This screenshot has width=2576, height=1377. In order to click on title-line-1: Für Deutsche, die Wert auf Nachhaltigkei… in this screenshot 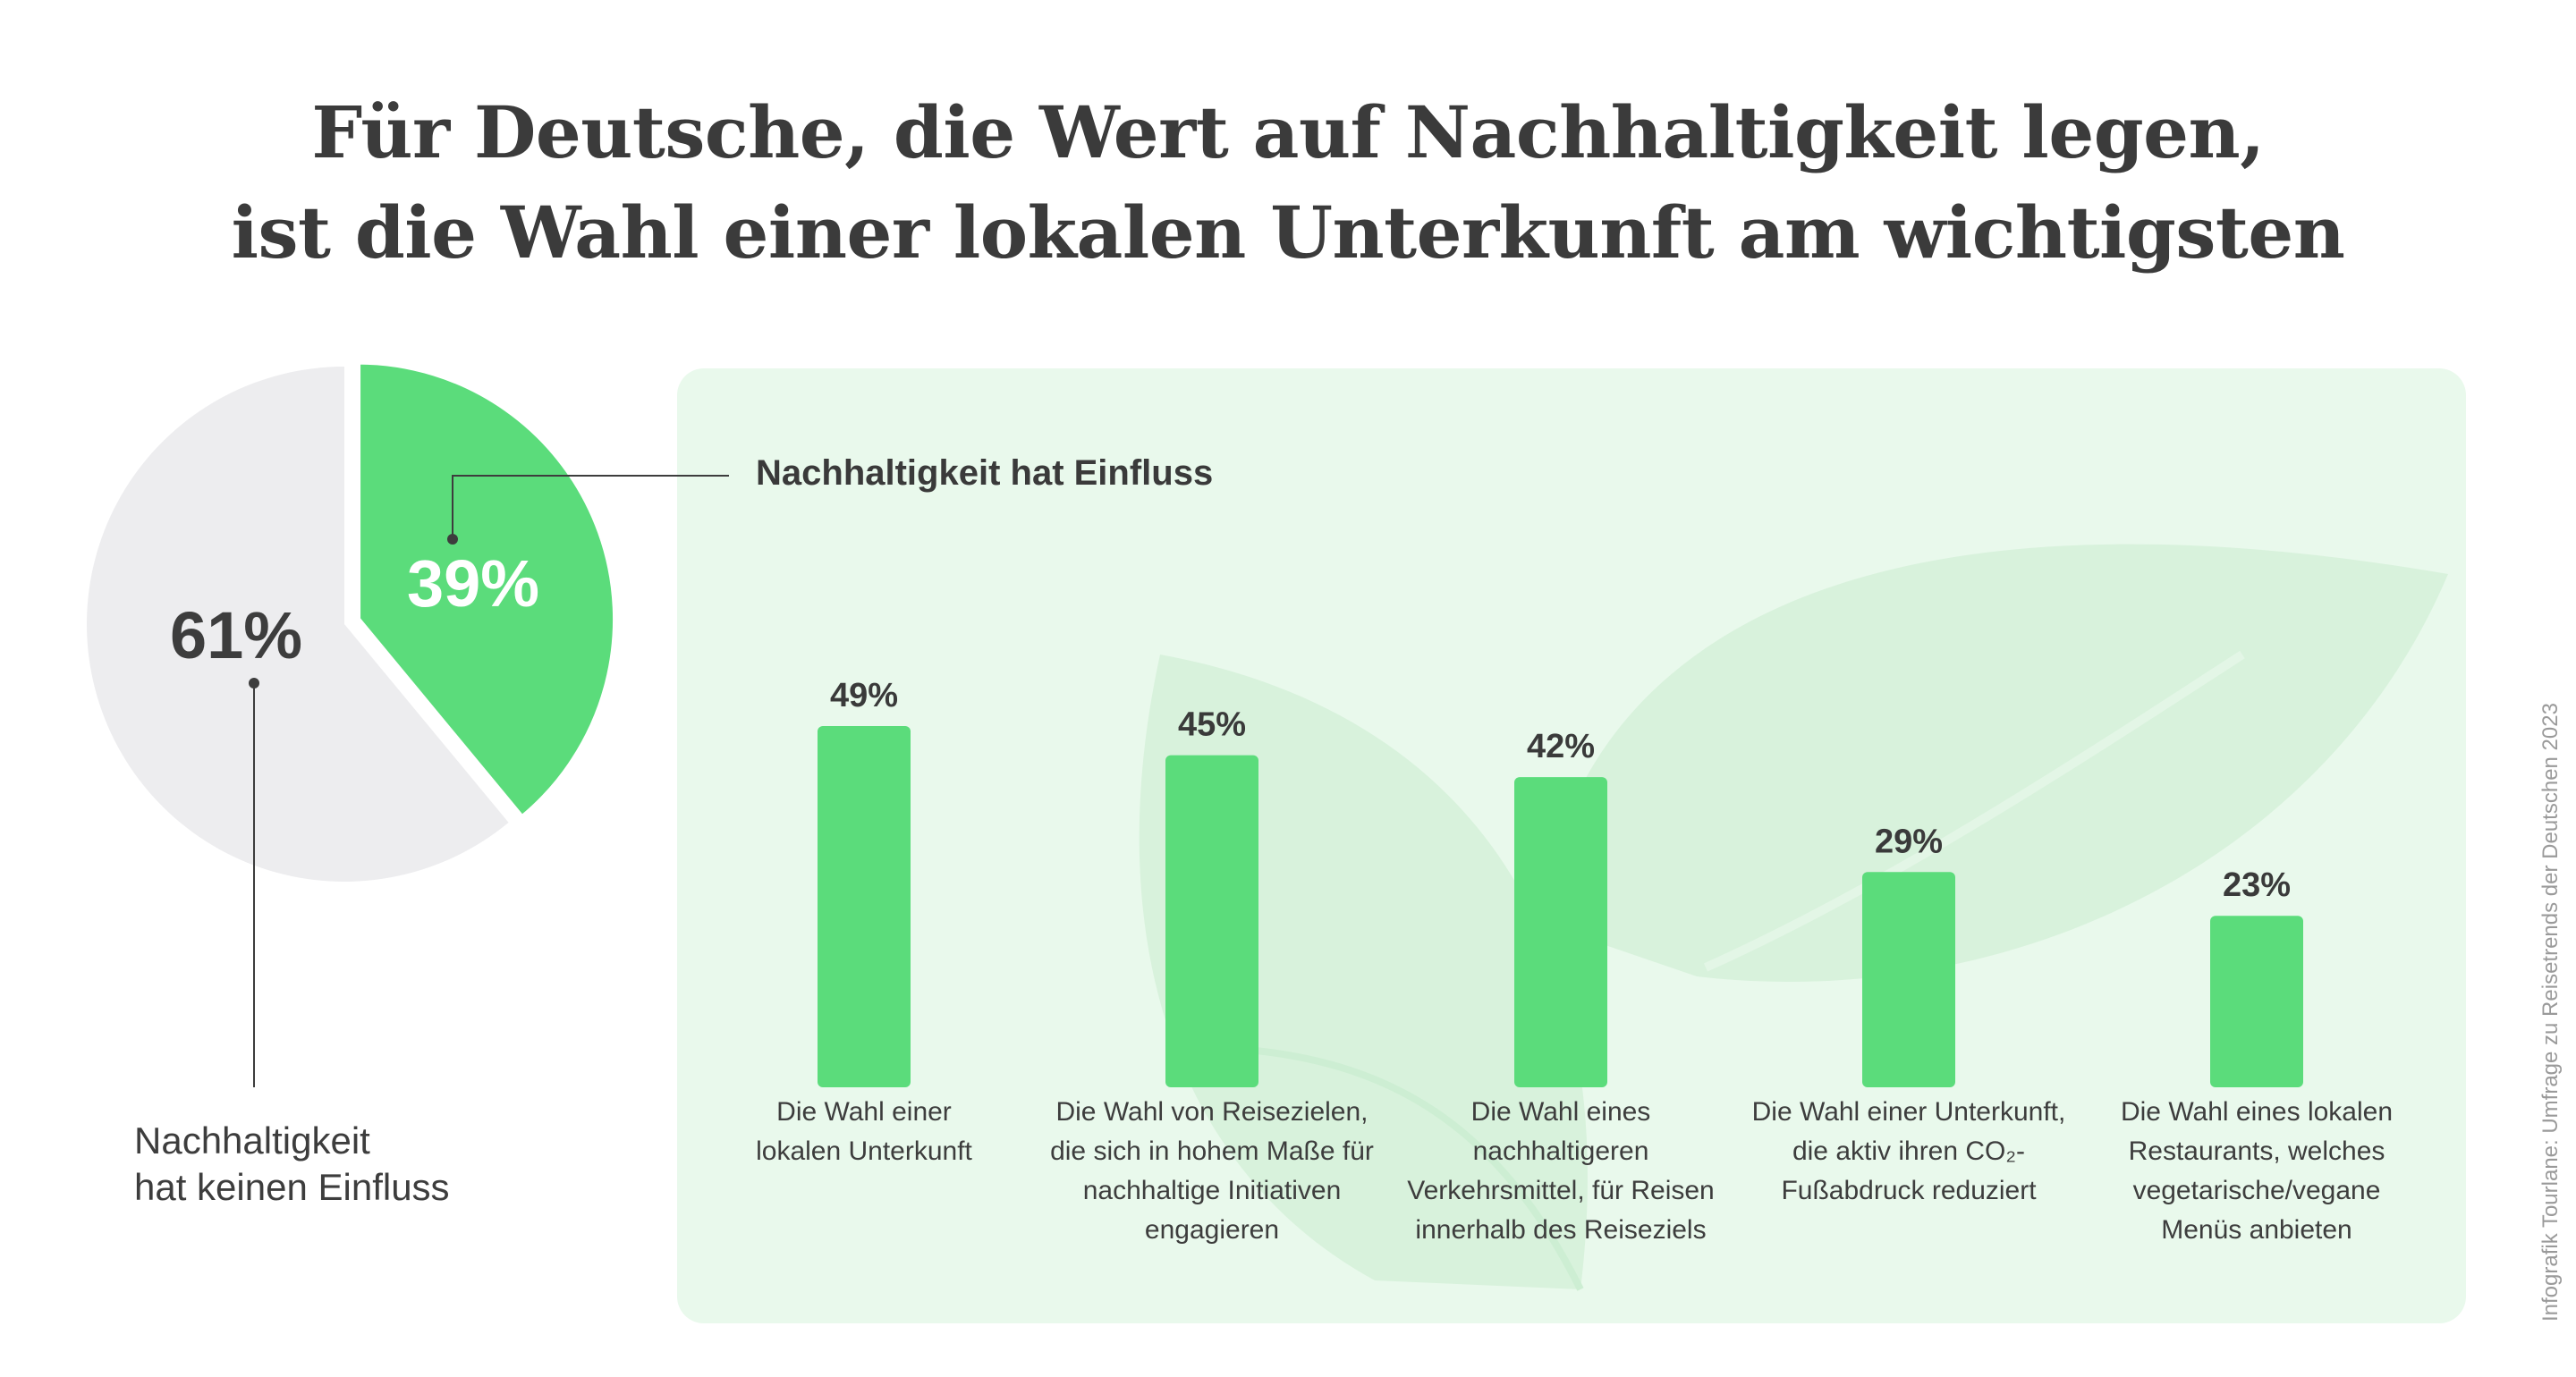, I will do `click(1288, 132)`.